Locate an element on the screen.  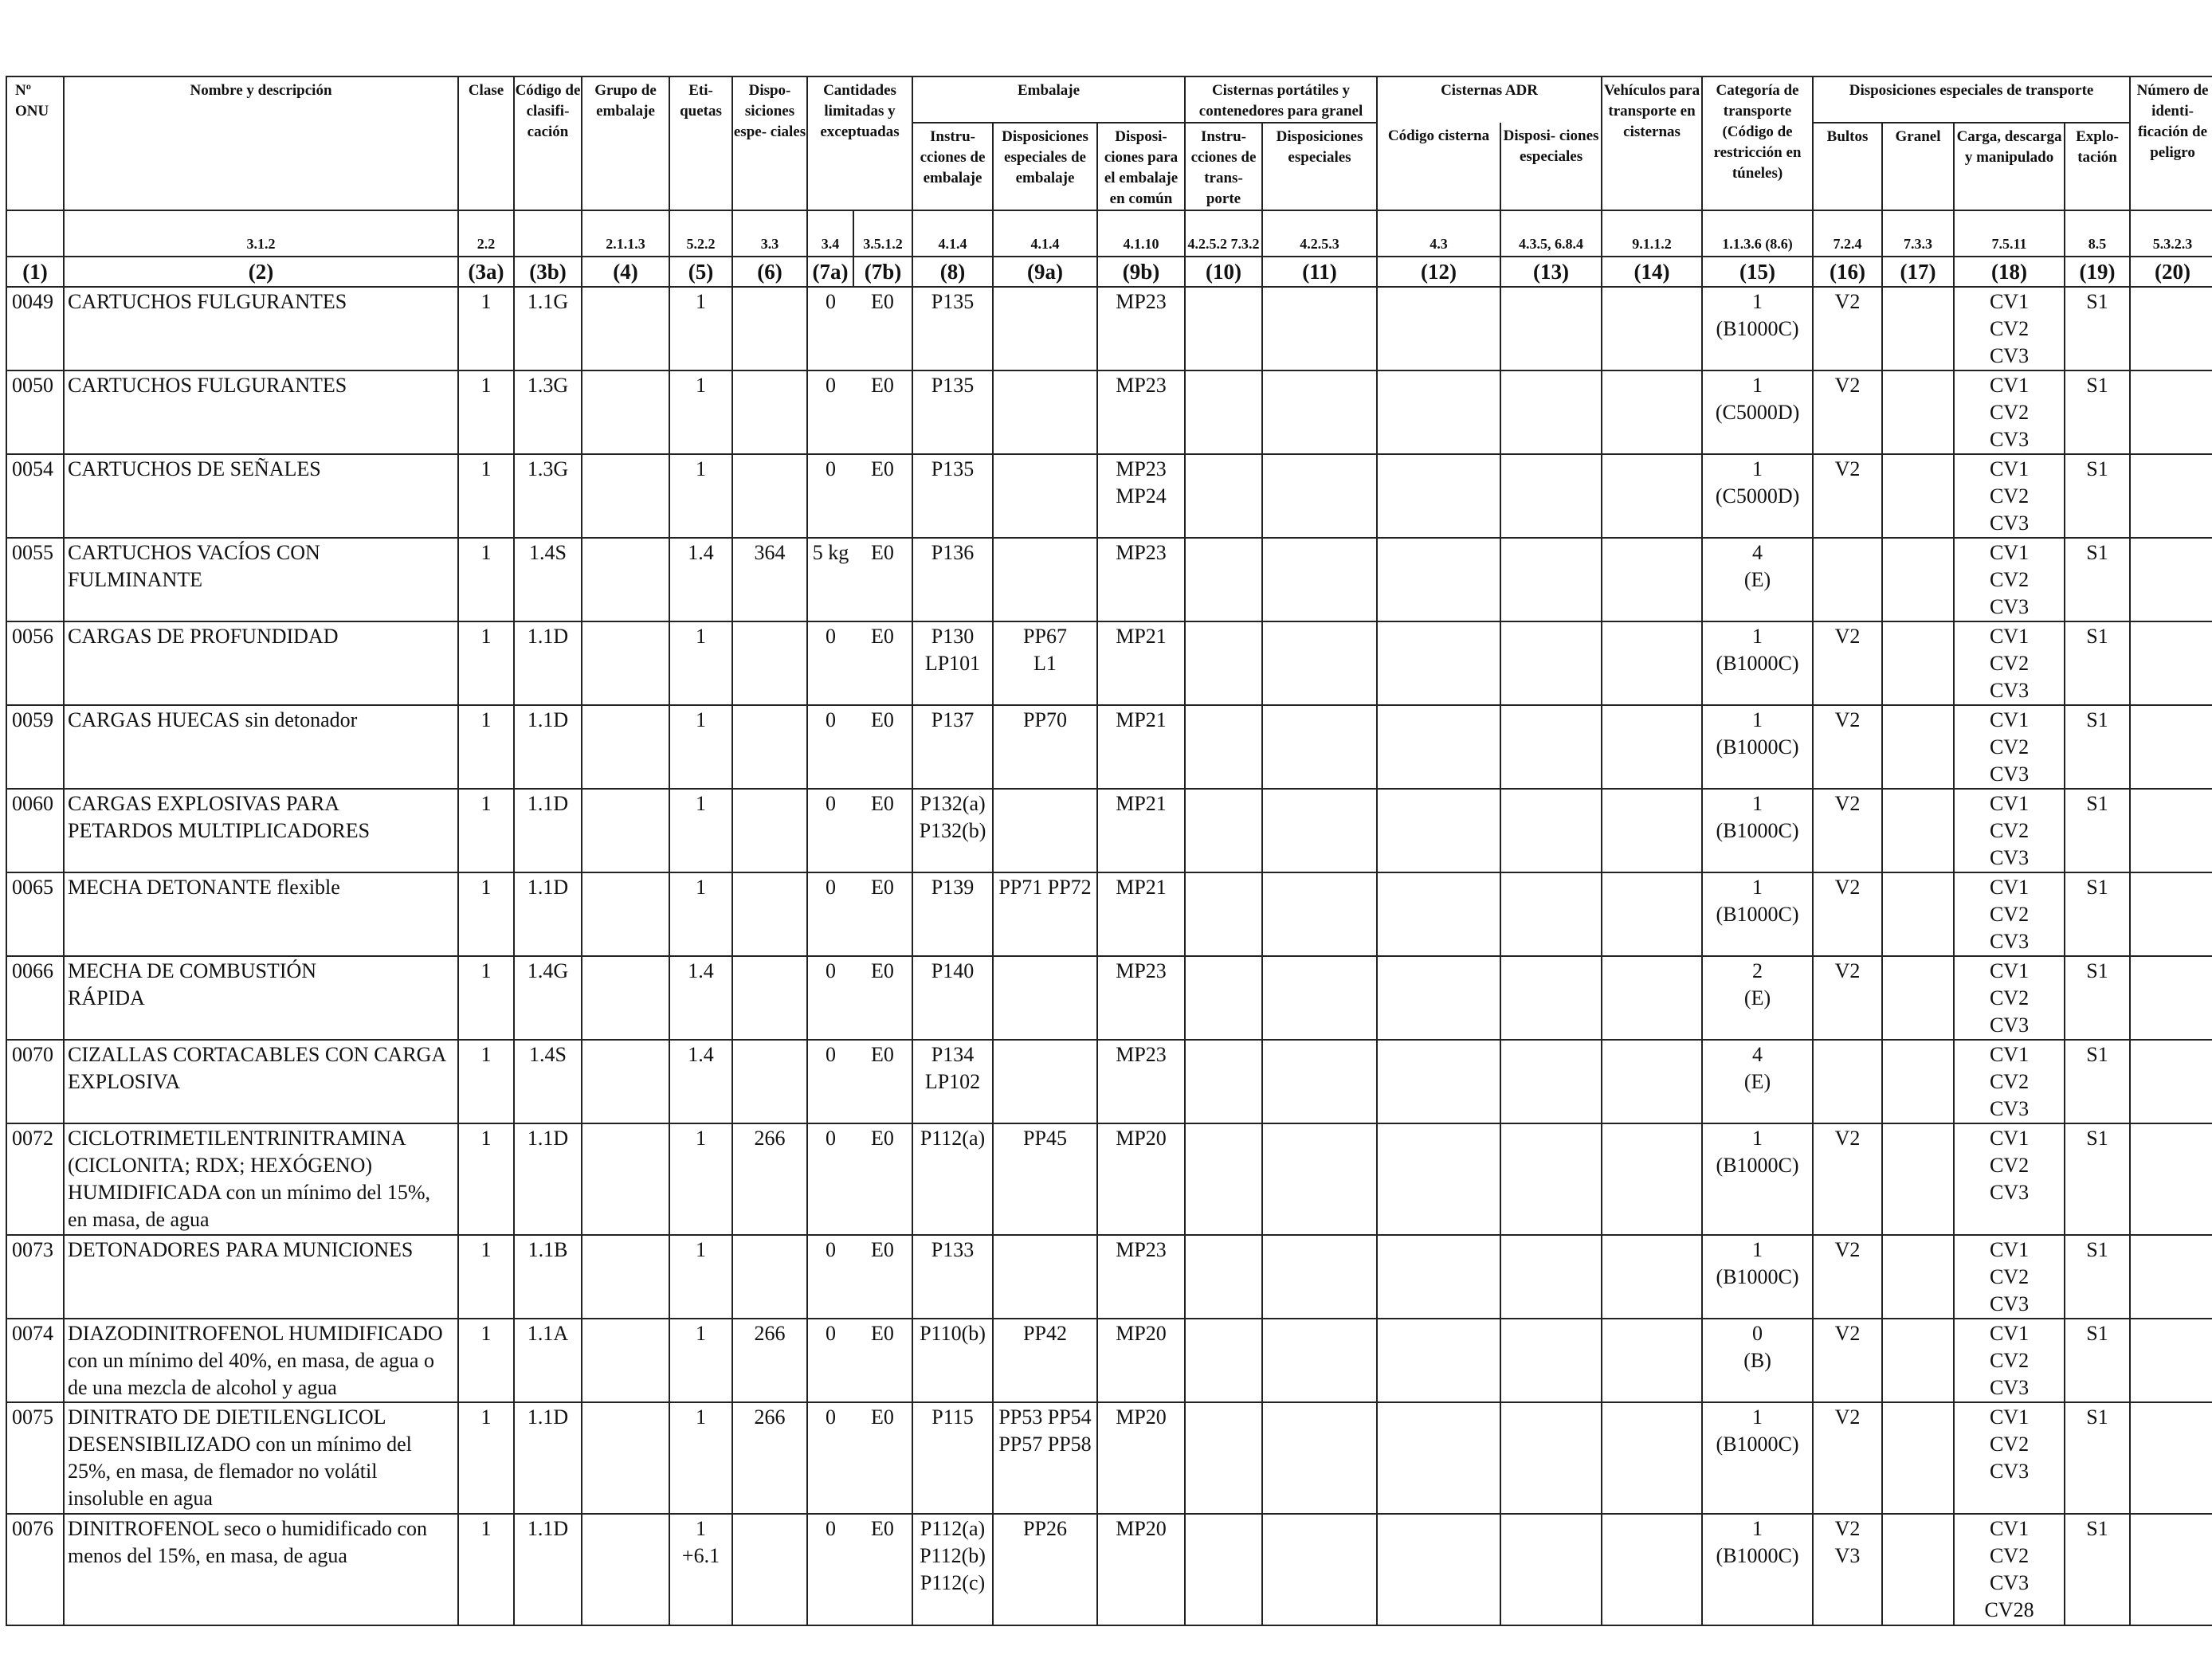
special-packing-cell: PP26 is located at coordinates (1045, 1569).